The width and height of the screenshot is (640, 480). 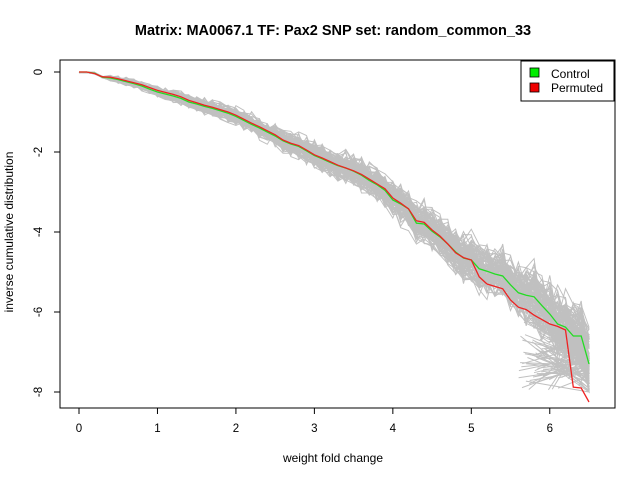 What do you see at coordinates (79, 429) in the screenshot?
I see `x-tick-label: 0` at bounding box center [79, 429].